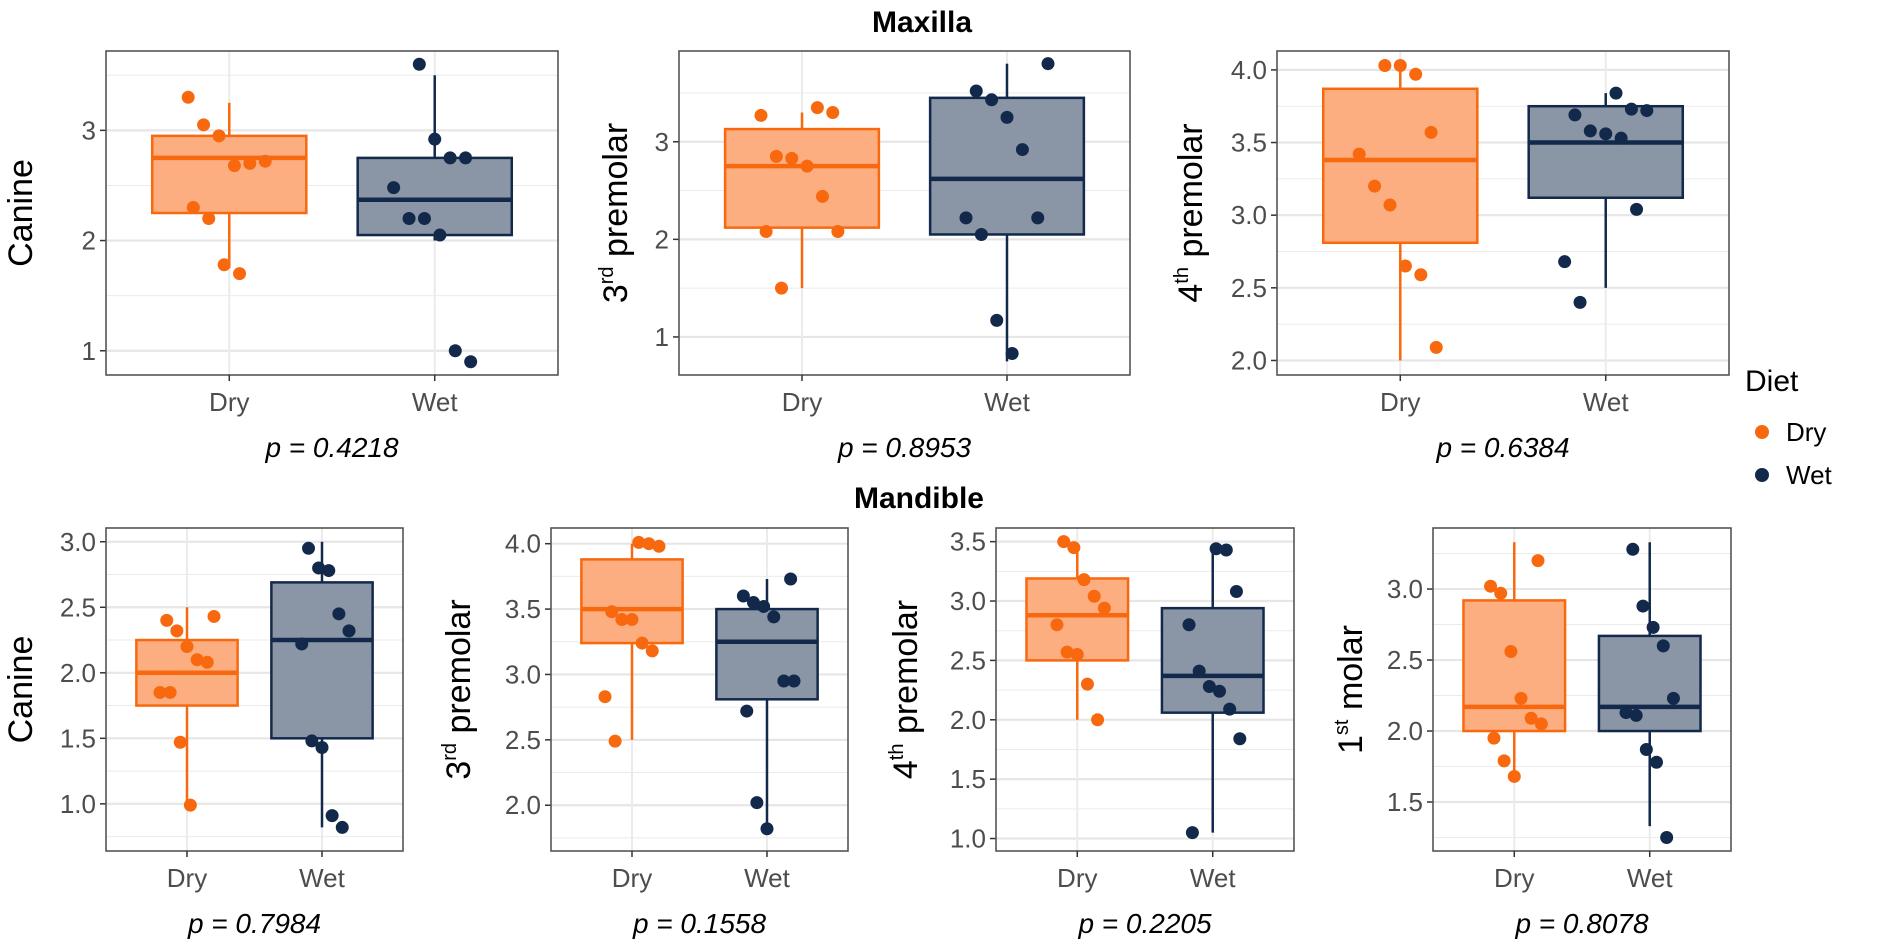  What do you see at coordinates (21, 690) in the screenshot?
I see `y-axis-label-base: Canine` at bounding box center [21, 690].